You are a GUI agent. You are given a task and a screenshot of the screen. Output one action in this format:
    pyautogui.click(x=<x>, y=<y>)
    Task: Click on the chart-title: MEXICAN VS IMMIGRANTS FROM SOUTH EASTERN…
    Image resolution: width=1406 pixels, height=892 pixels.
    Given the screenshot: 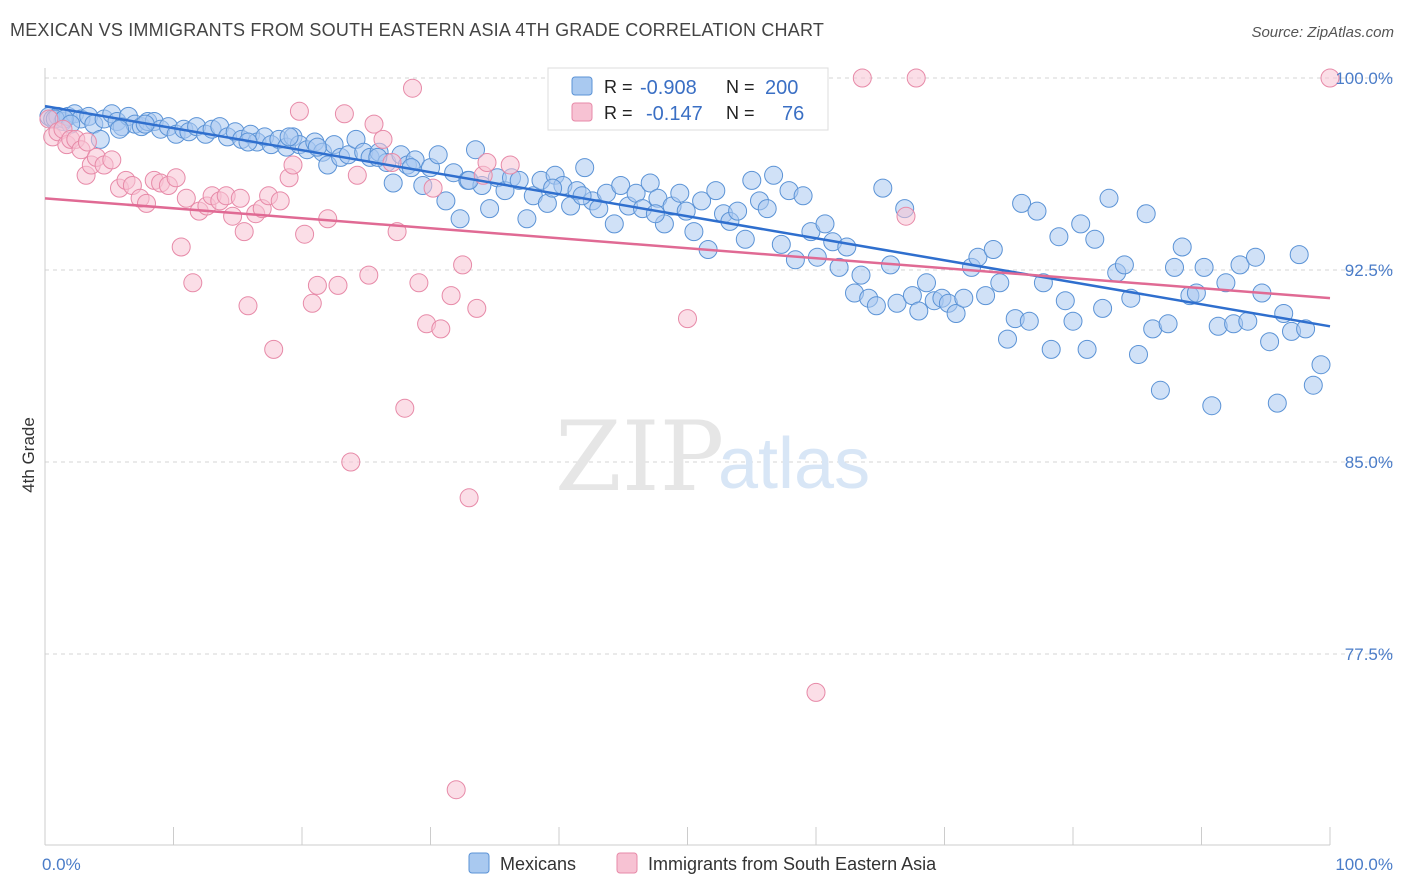 What is the action you would take?
    pyautogui.click(x=417, y=30)
    